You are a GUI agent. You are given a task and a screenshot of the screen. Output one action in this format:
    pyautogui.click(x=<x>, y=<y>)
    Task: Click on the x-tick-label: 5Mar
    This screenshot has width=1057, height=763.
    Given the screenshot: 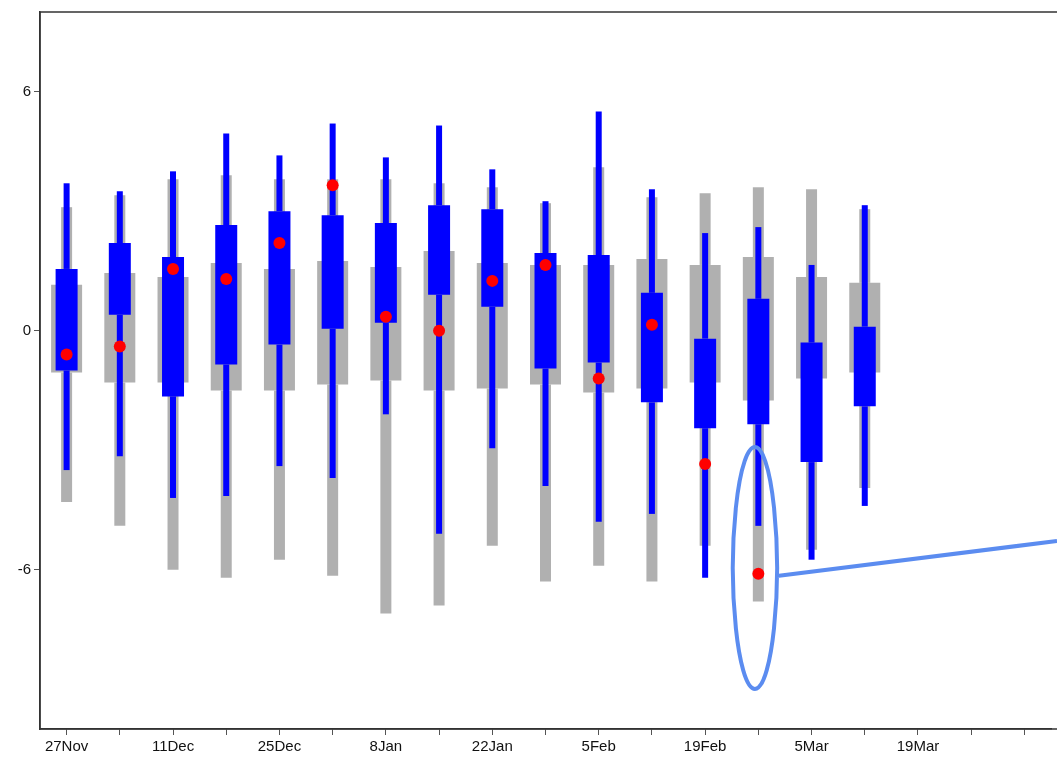 What is the action you would take?
    pyautogui.click(x=811, y=746)
    